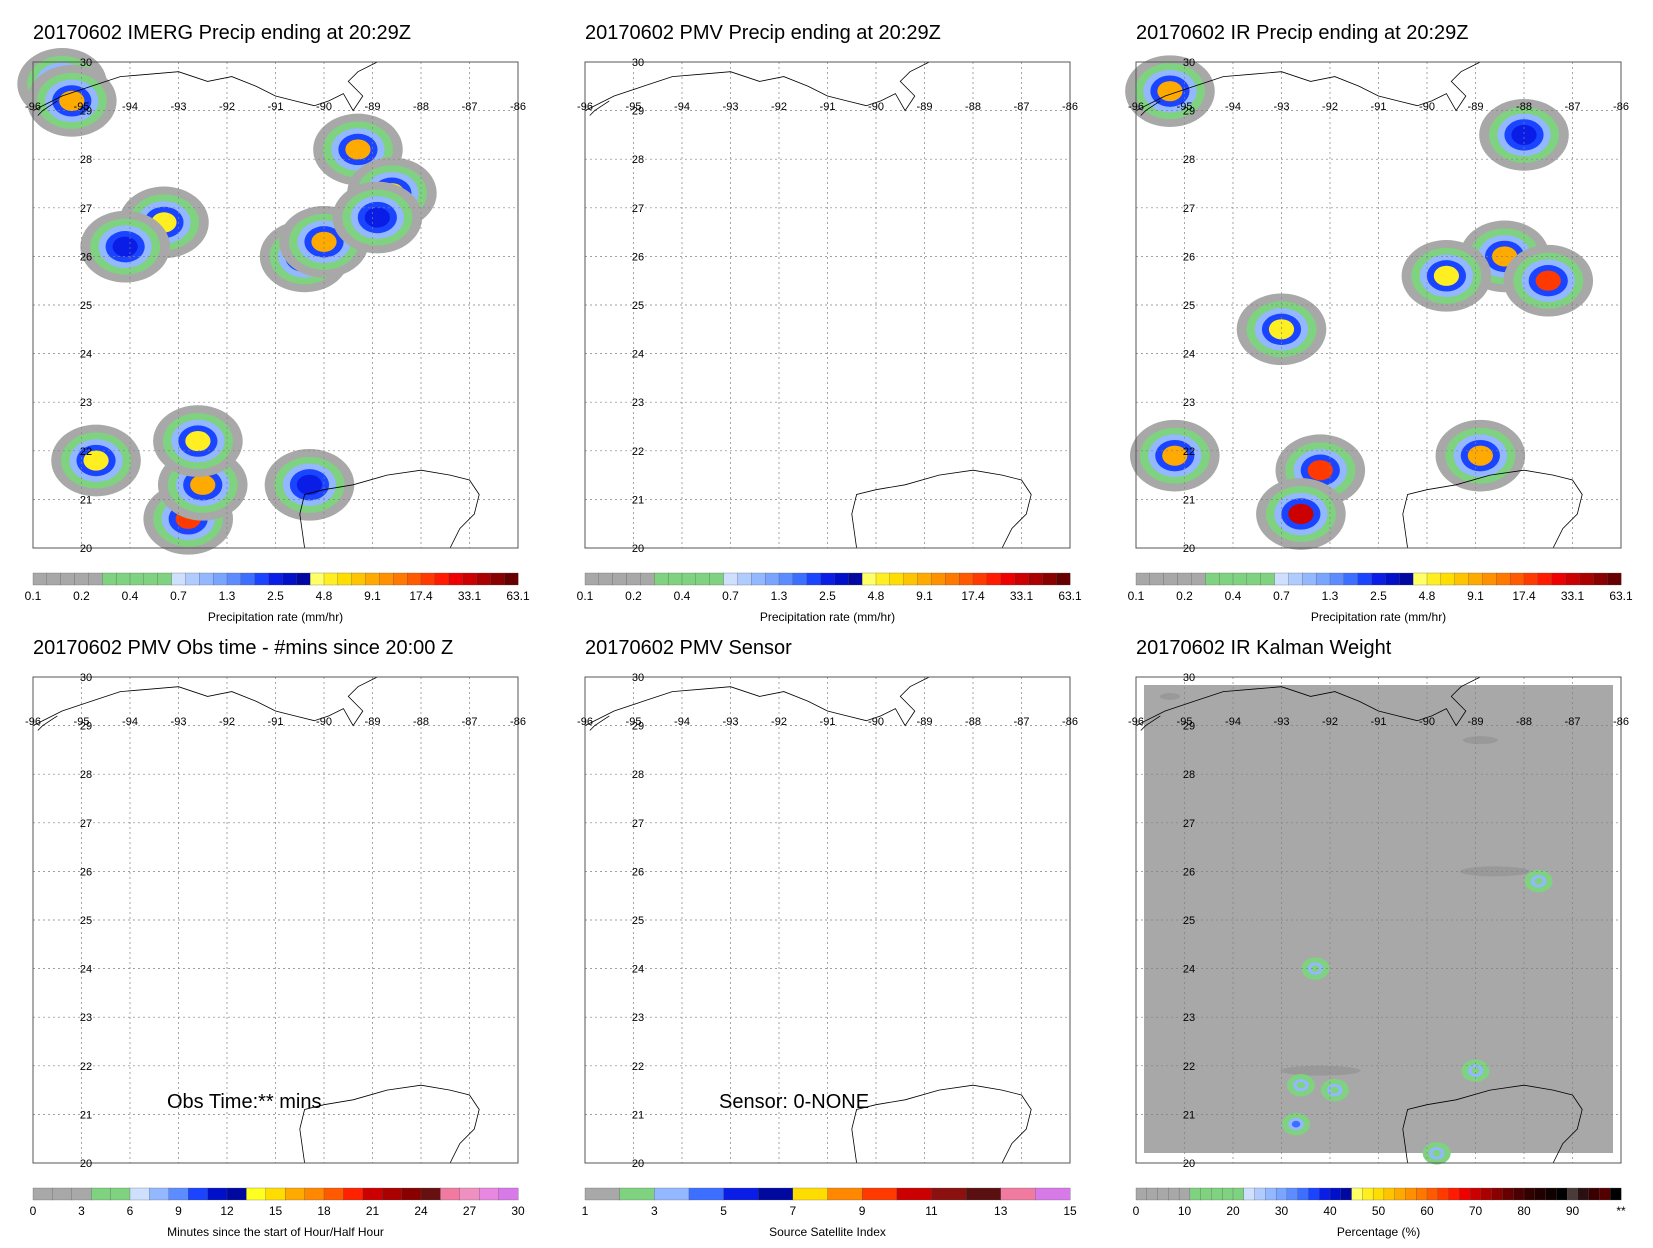 The width and height of the screenshot is (1653, 1248). What do you see at coordinates (1427, 1211) in the screenshot?
I see `colorbar-tick-label: 60` at bounding box center [1427, 1211].